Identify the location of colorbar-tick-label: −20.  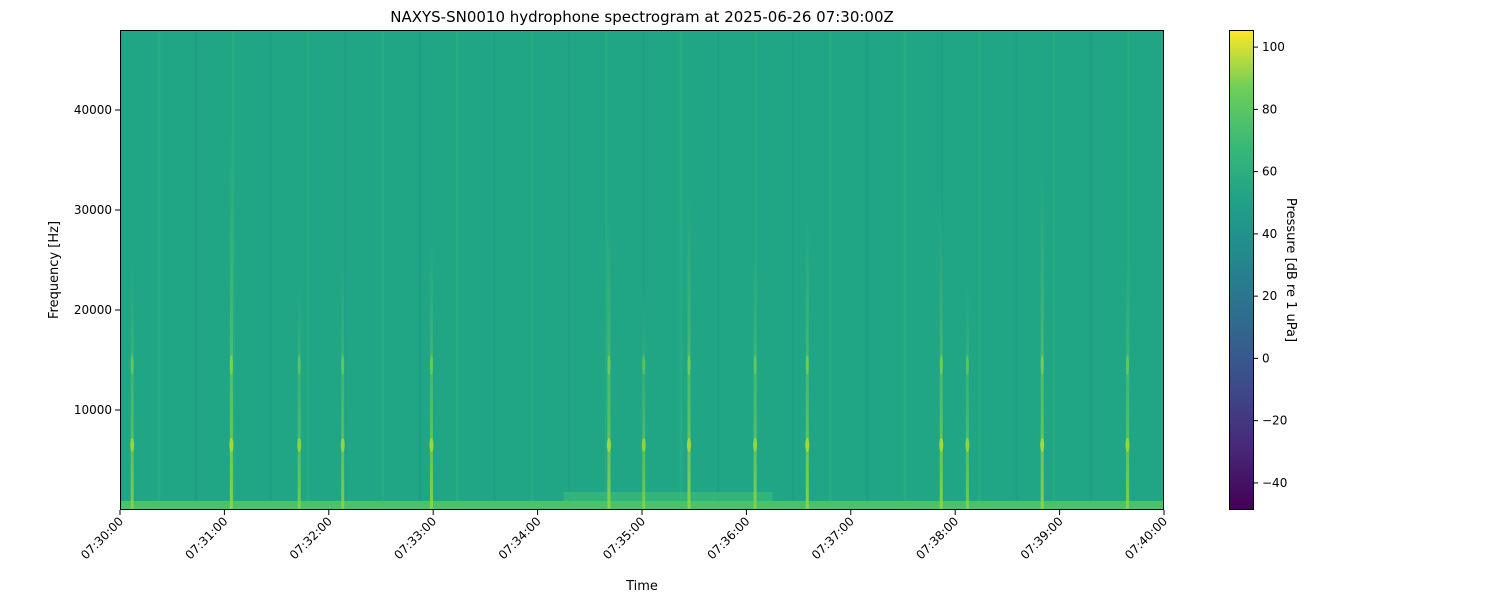
(1274, 421).